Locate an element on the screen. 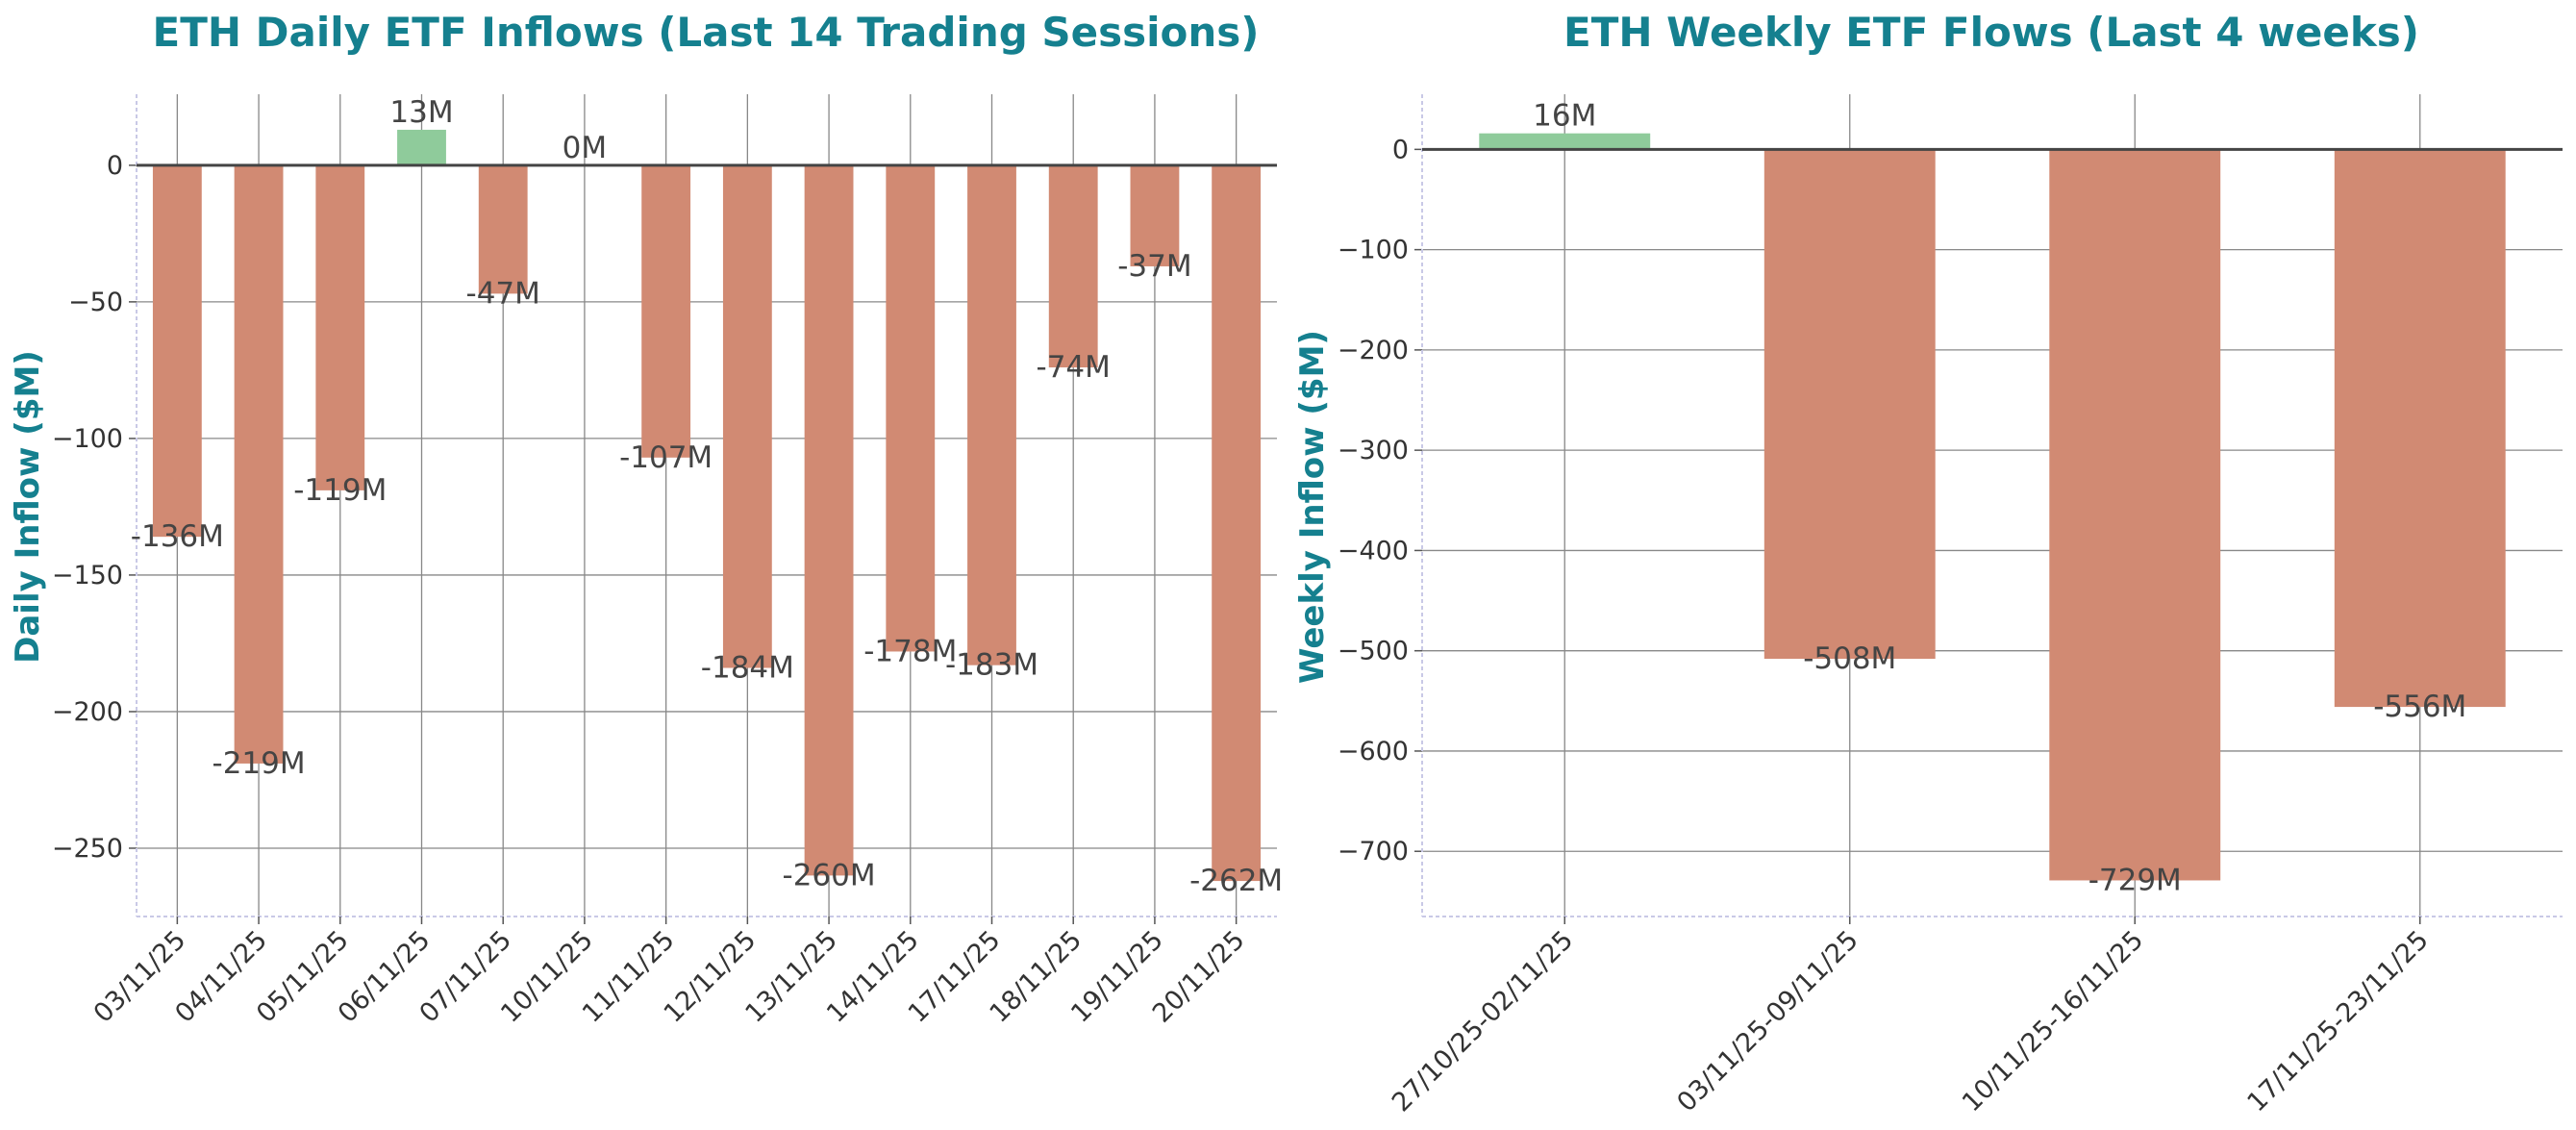  data-label: -219M is located at coordinates (259, 763).